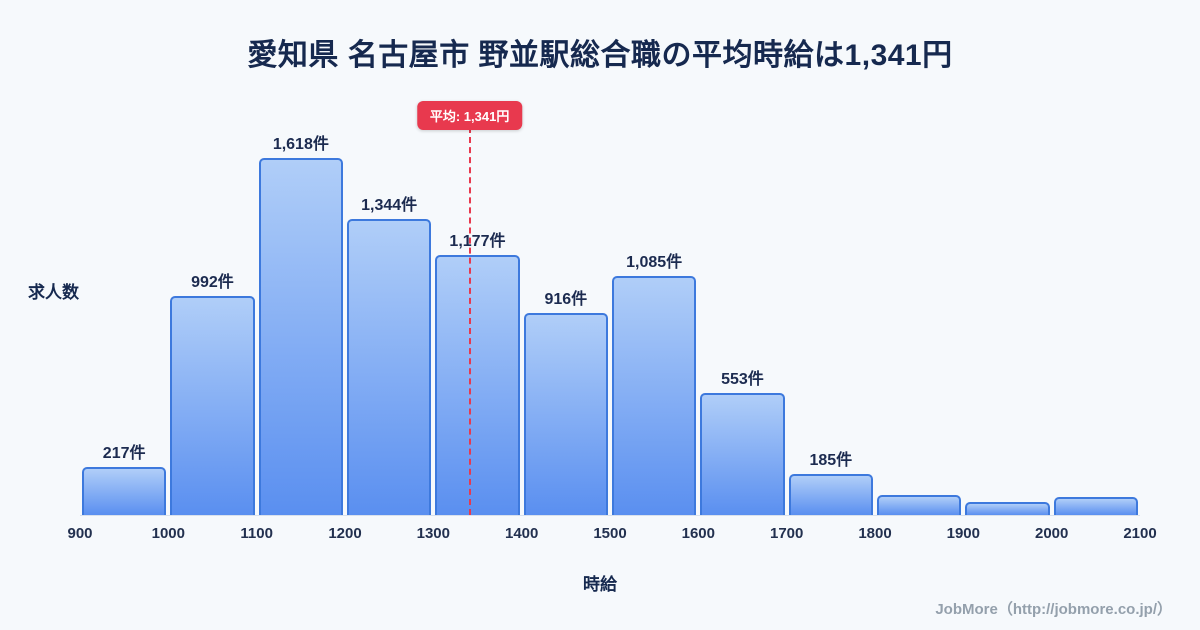  Describe the element at coordinates (698, 533) in the screenshot. I see `x-tick-label: 1600` at that location.